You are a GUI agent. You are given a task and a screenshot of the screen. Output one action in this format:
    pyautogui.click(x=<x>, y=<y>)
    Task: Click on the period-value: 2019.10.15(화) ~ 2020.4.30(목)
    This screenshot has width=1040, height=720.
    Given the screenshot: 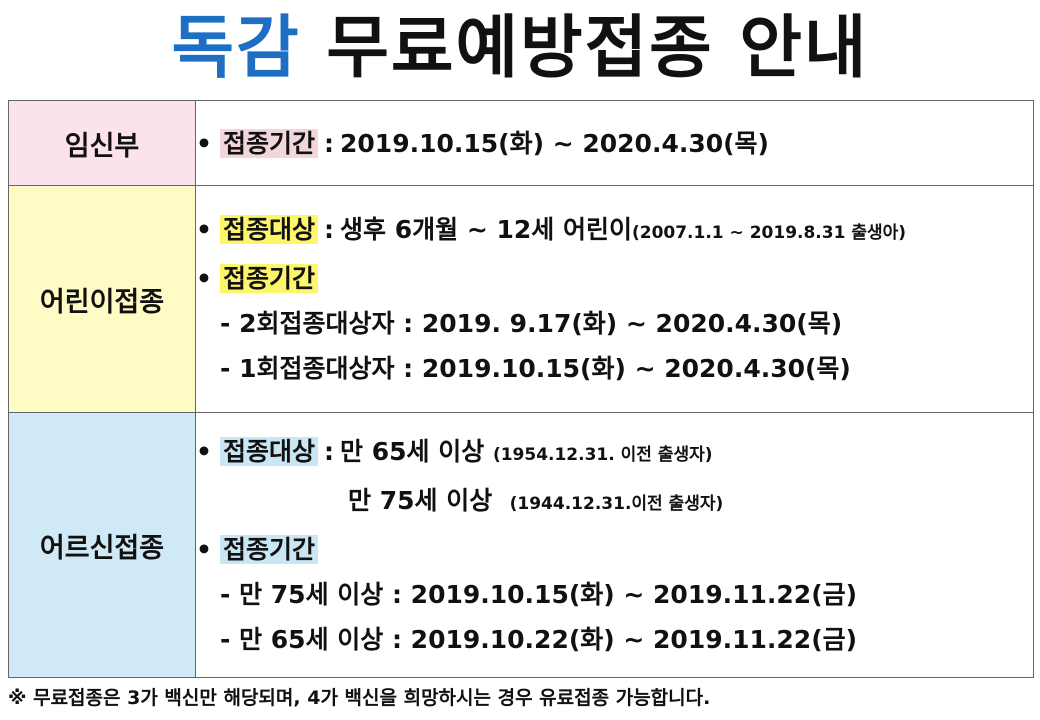 What is the action you would take?
    pyautogui.click(x=554, y=143)
    